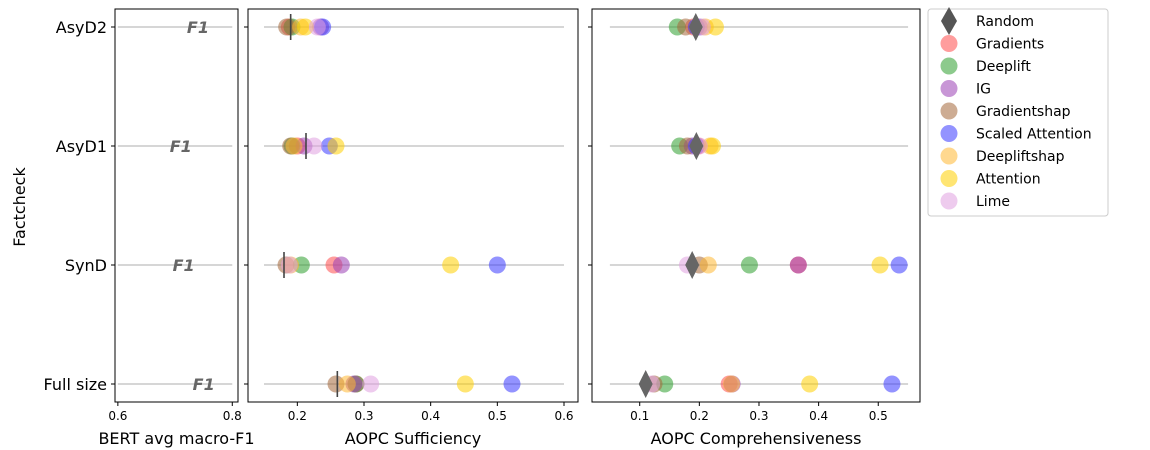 Image resolution: width=1150 pixels, height=450 pixels. I want to click on x-tick-label: 0.8, so click(232, 416).